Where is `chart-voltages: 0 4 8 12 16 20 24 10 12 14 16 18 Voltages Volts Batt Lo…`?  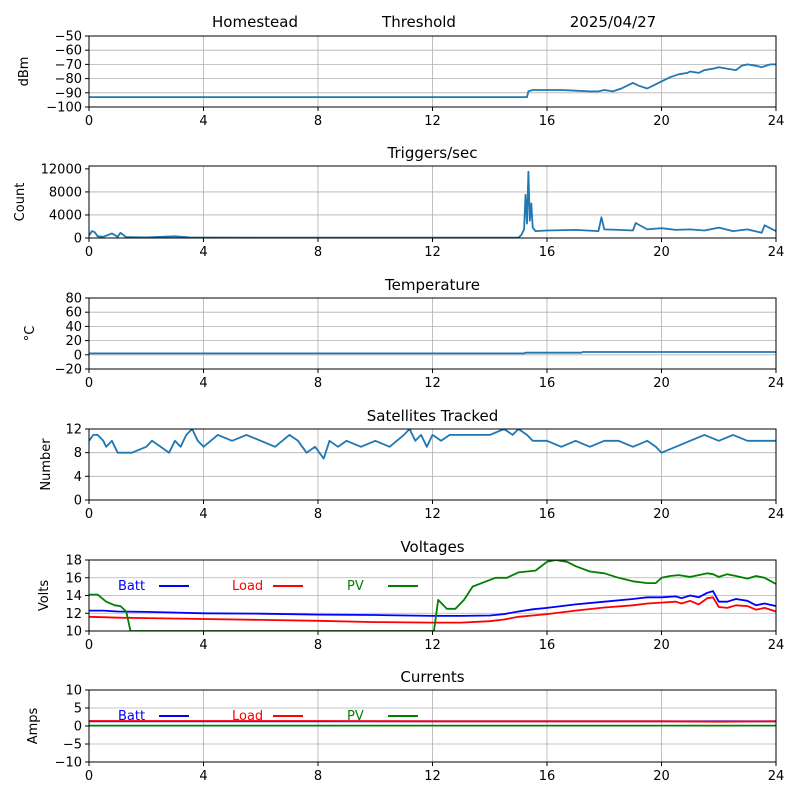
chart-voltages: 0 4 8 12 16 20 24 10 12 14 16 18 Voltages Volts Batt Lo… is located at coordinates (410, 595).